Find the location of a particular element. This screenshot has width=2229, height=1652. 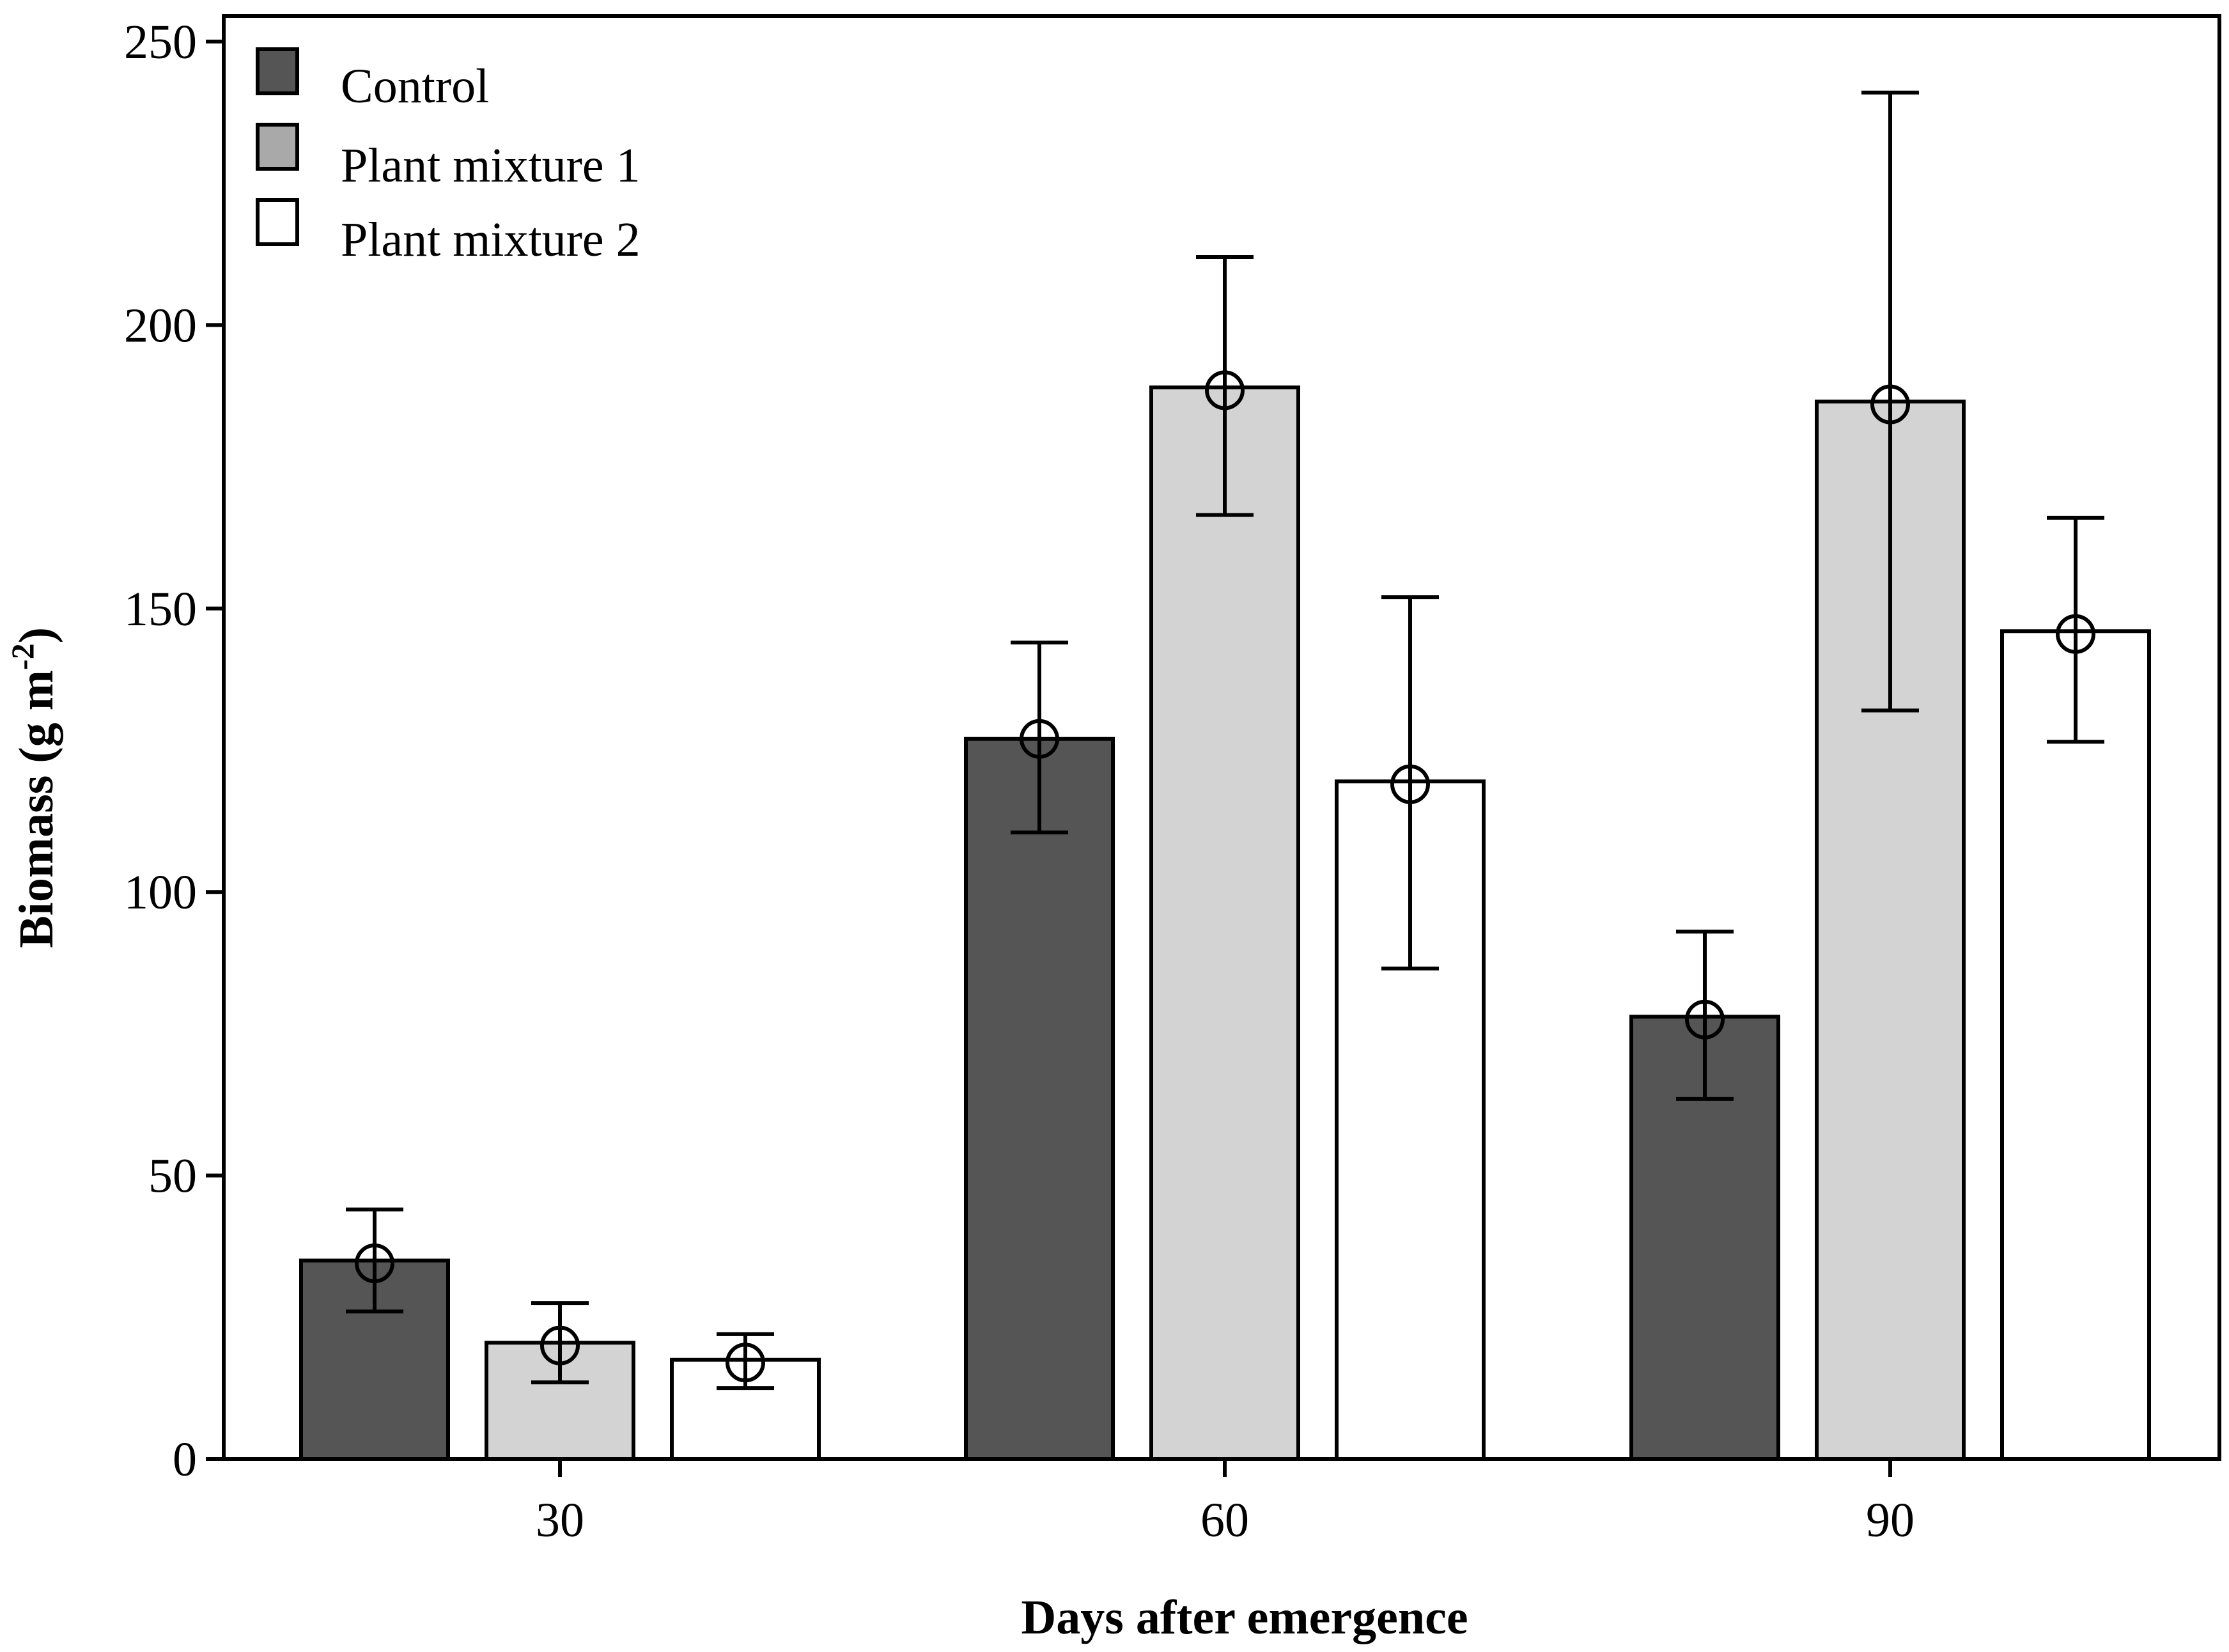

y-tick-label-100: 100 is located at coordinates (160, 892).